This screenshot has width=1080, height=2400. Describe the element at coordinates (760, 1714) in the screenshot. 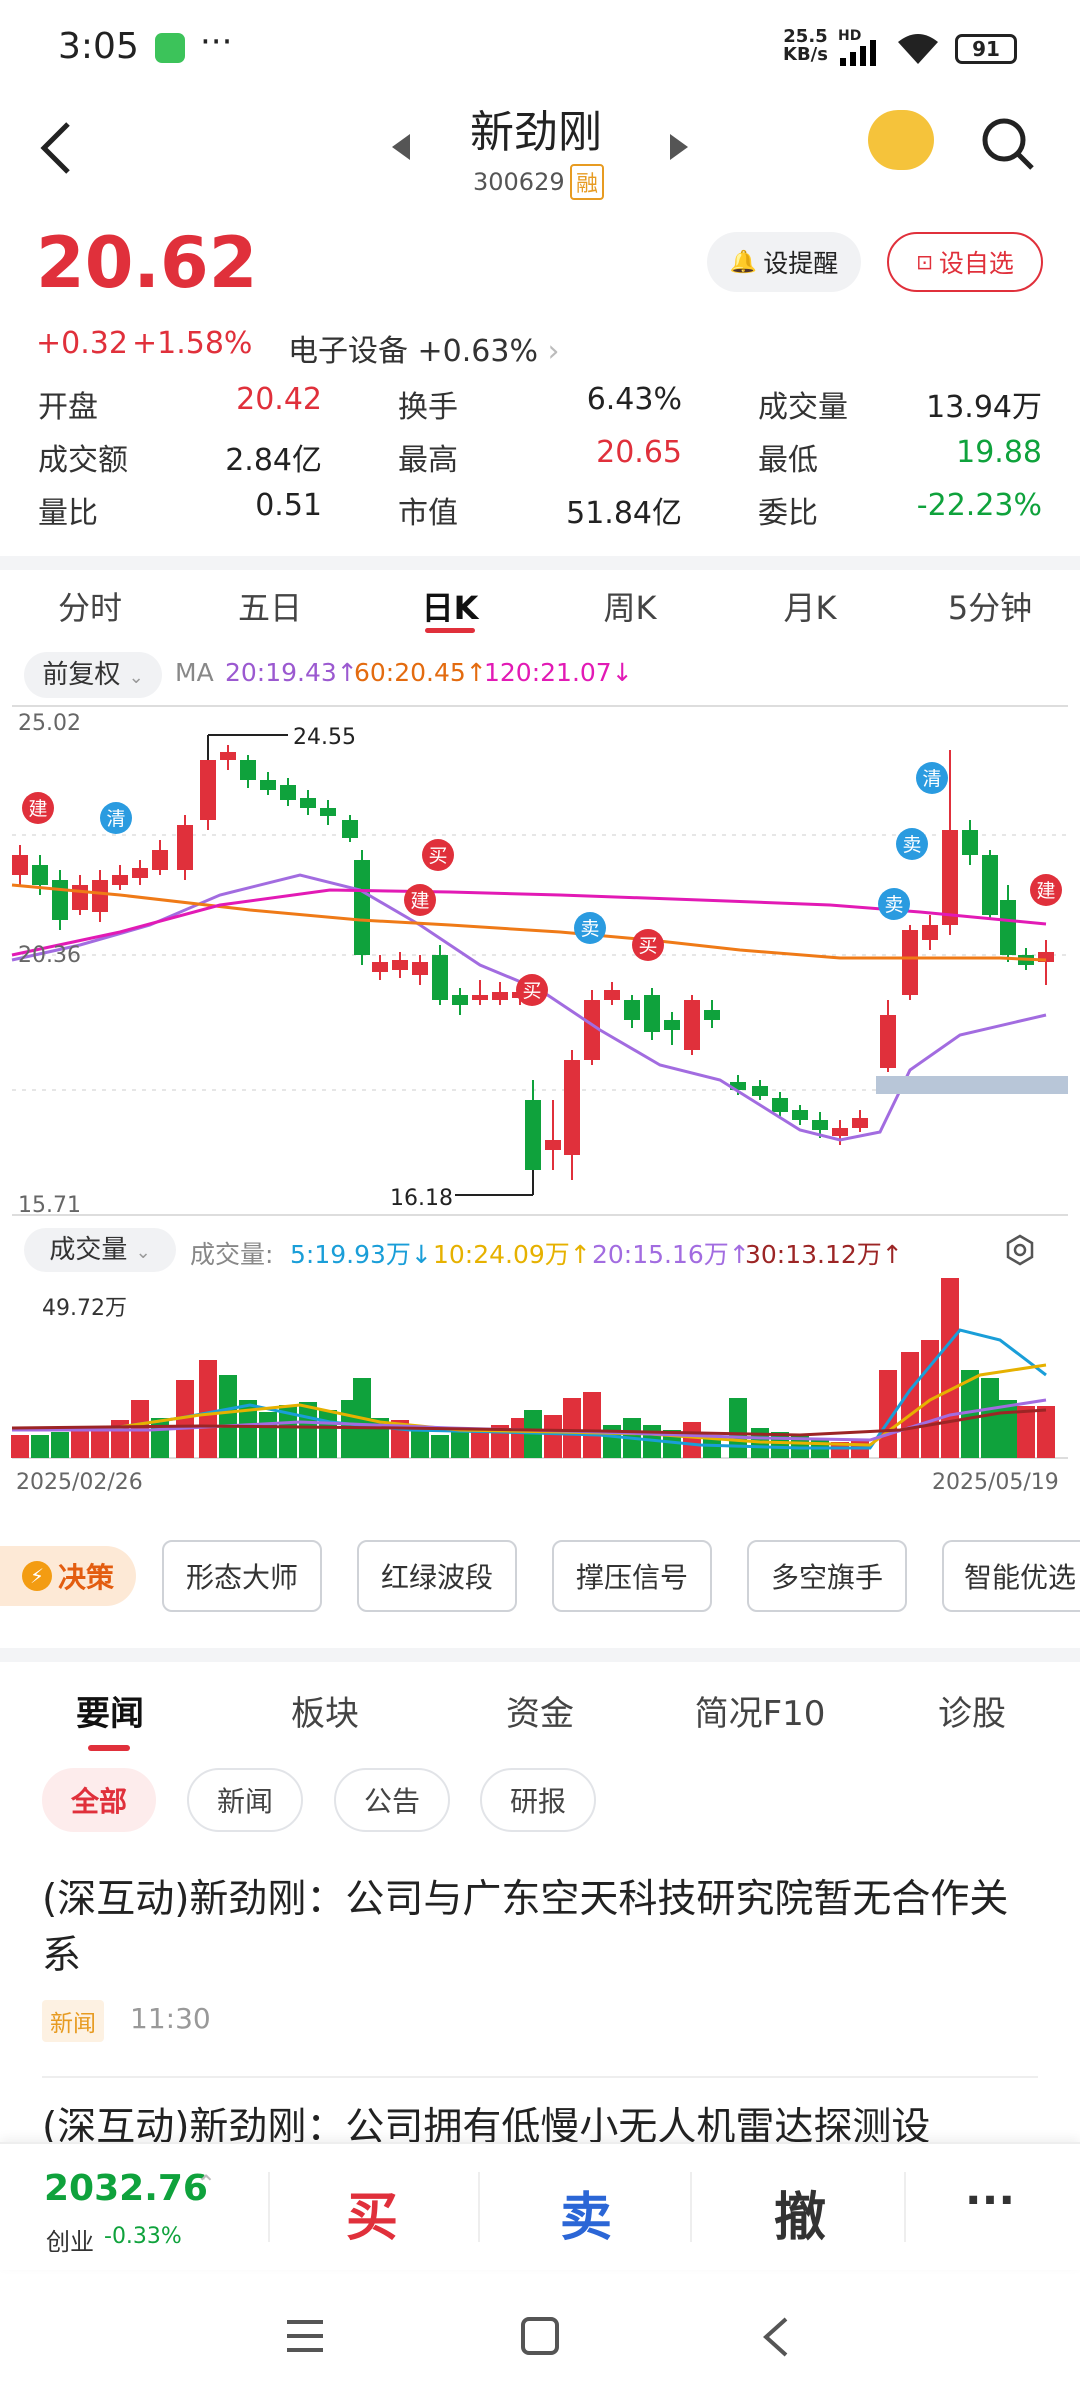

I see `tab-f10: 简况F10` at that location.